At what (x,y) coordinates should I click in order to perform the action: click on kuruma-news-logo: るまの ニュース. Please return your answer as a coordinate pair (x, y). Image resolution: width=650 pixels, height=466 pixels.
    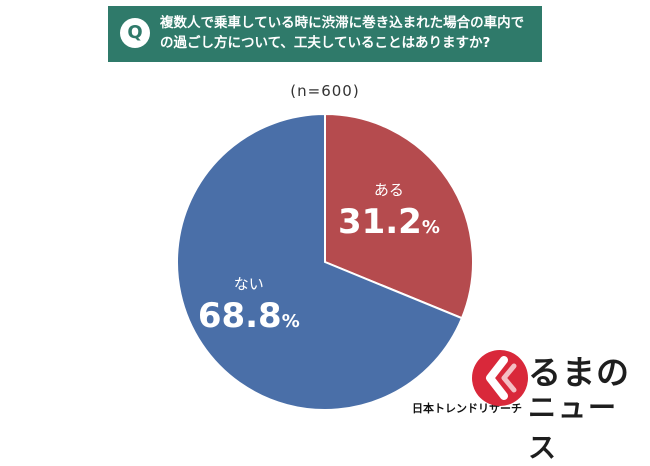
    Looking at the image, I should click on (557, 402).